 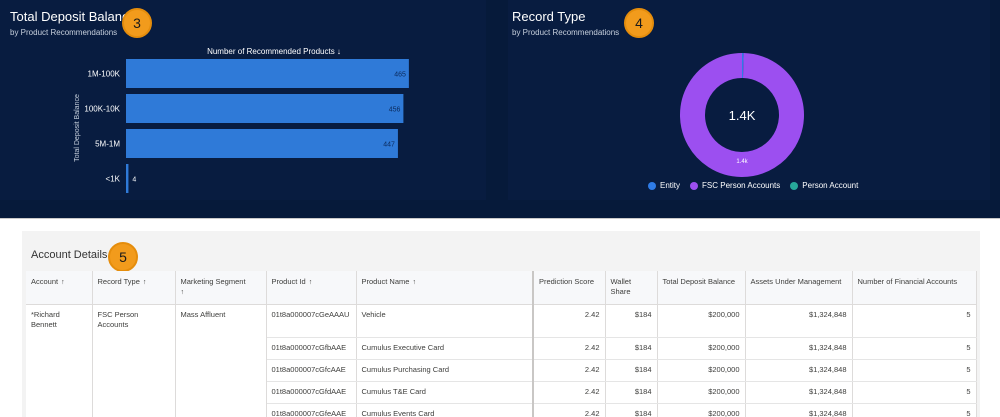 What do you see at coordinates (914, 288) in the screenshot?
I see `column-header-number-of-financial-accounts: Number of Financial Accounts` at bounding box center [914, 288].